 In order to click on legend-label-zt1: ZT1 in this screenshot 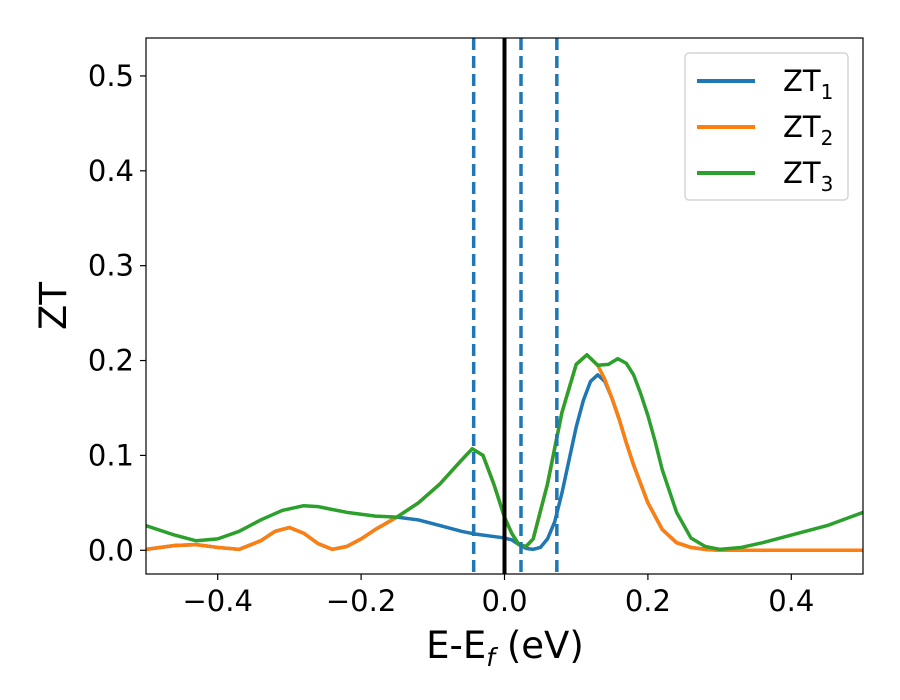, I will do `click(808, 84)`.